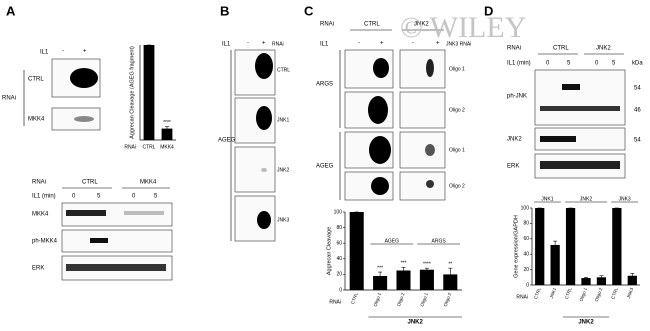 Image resolution: width=650 pixels, height=331 pixels. I want to click on y-axis-label: Gene expression/GAPDH, so click(516, 246).